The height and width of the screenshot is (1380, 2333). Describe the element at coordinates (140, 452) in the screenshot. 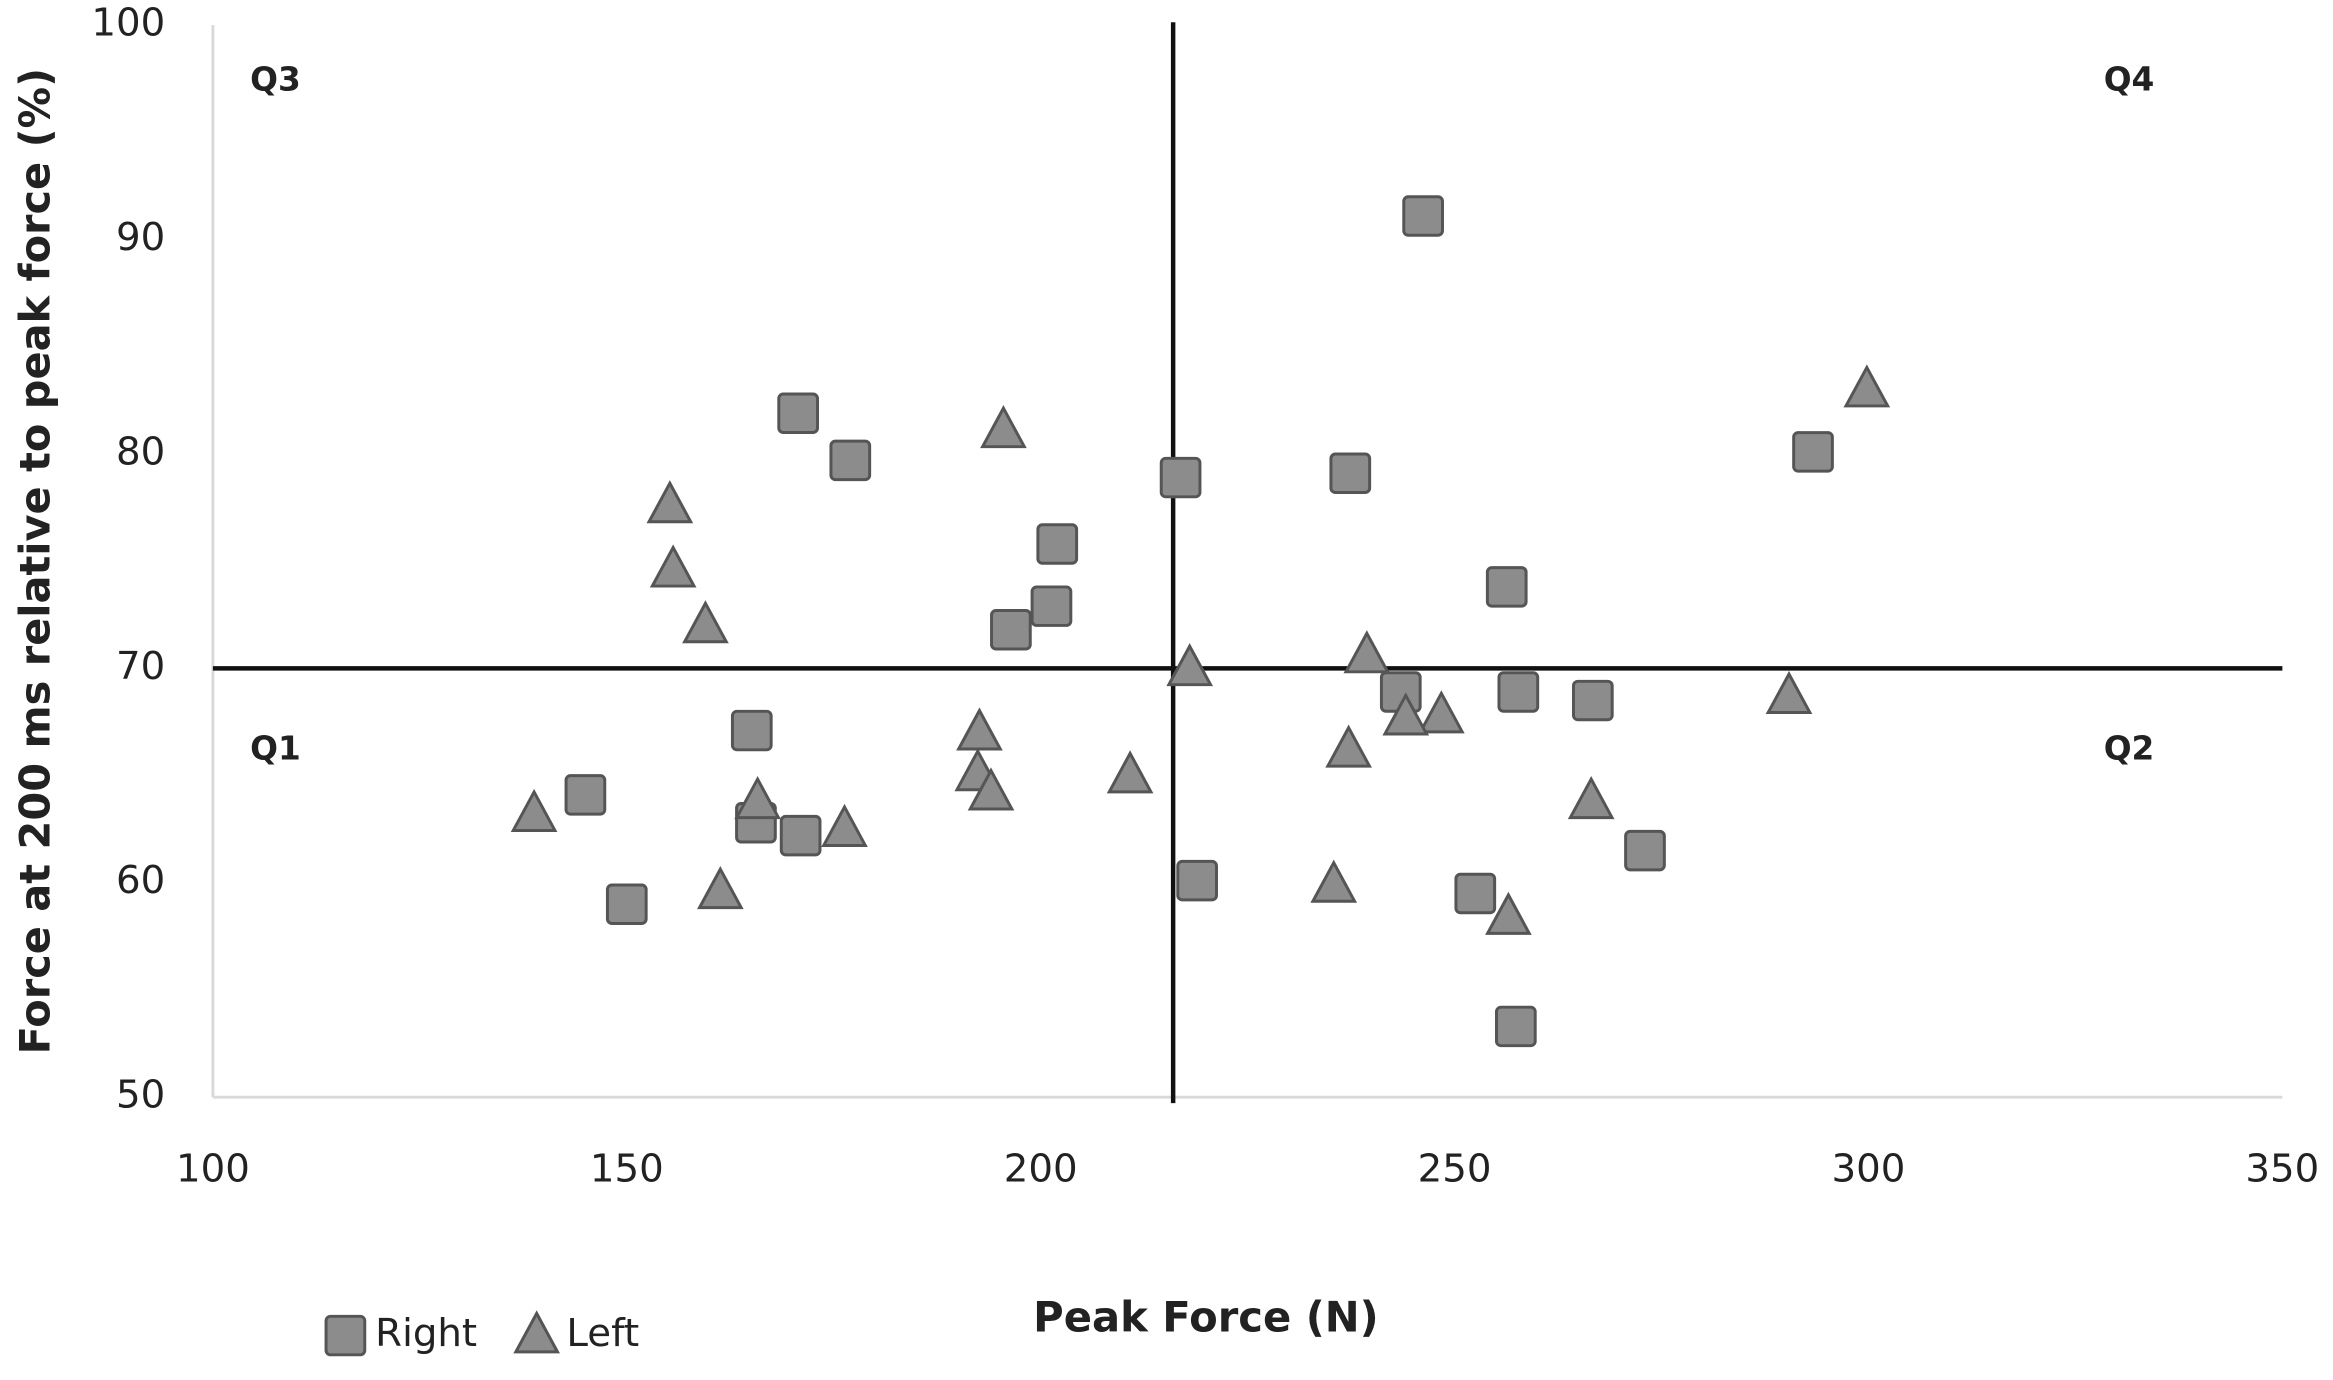

I see `y-tick-label: 80` at that location.